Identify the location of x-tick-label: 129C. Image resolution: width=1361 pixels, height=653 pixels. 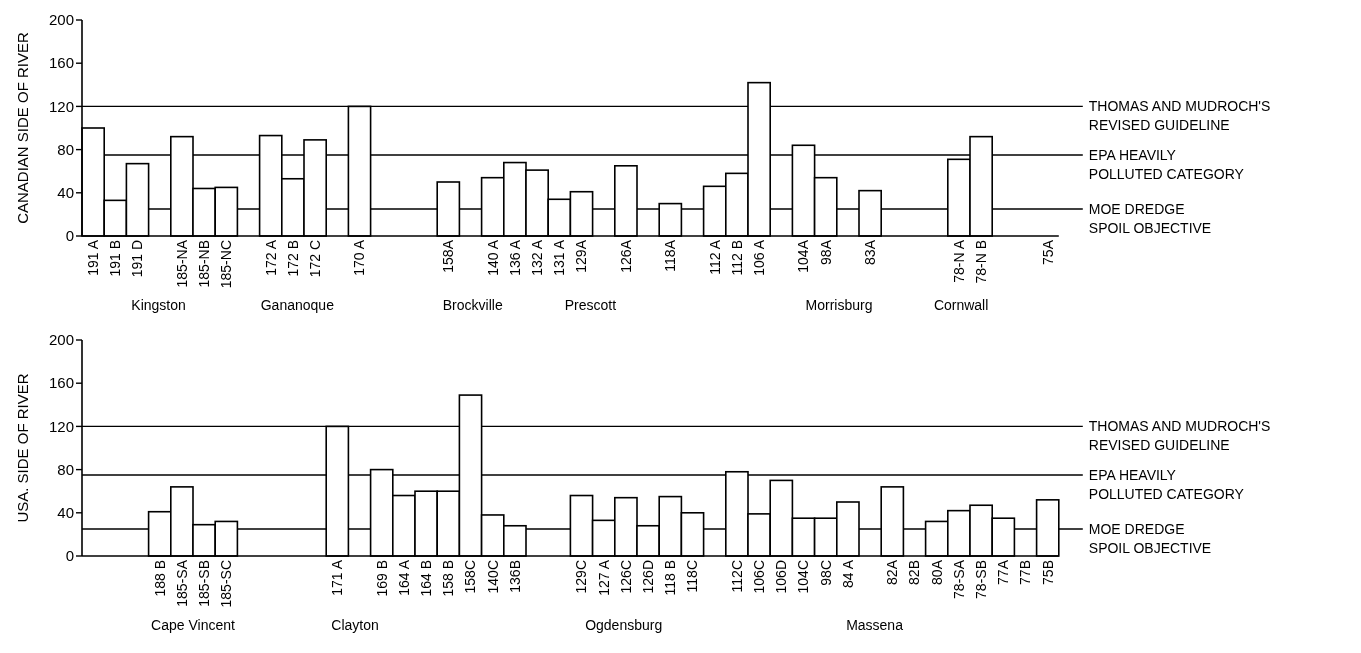
(581, 577).